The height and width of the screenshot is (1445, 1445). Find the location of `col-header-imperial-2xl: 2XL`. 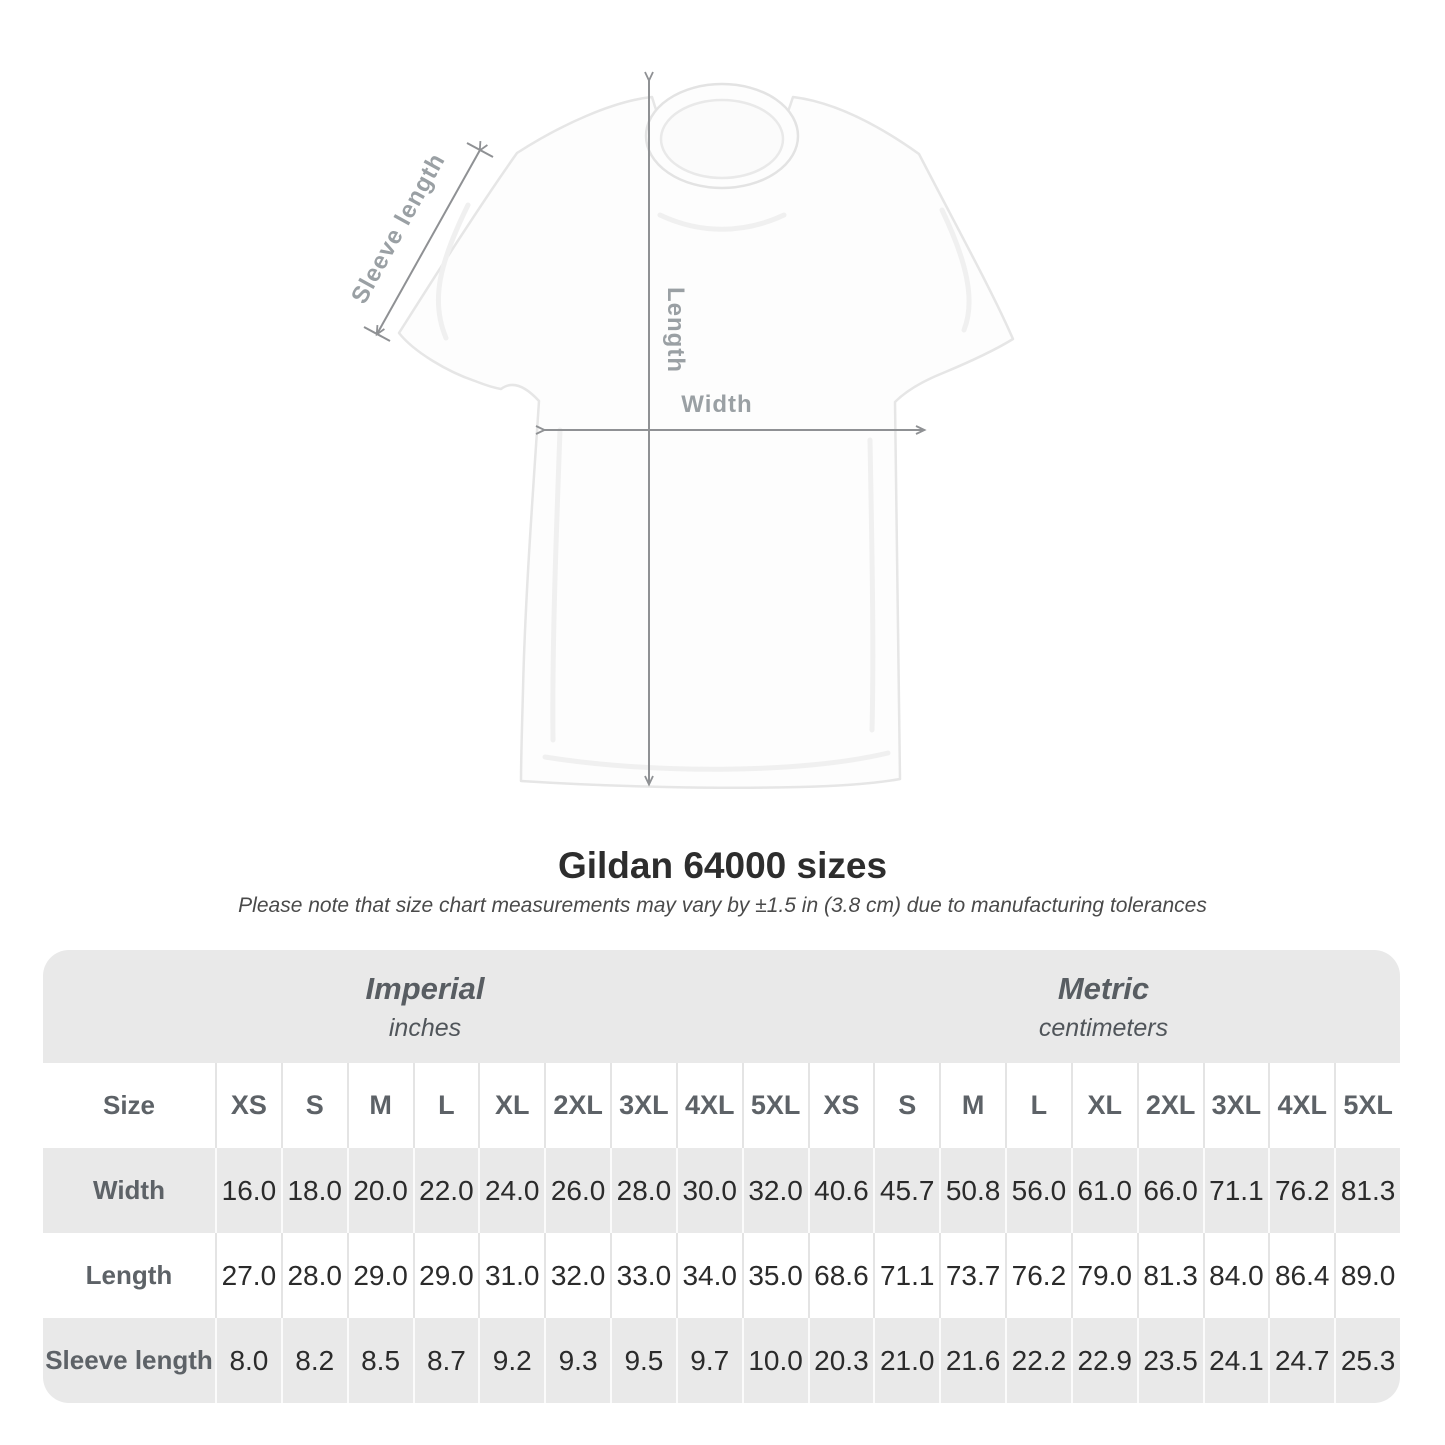

col-header-imperial-2xl: 2XL is located at coordinates (577, 1105).